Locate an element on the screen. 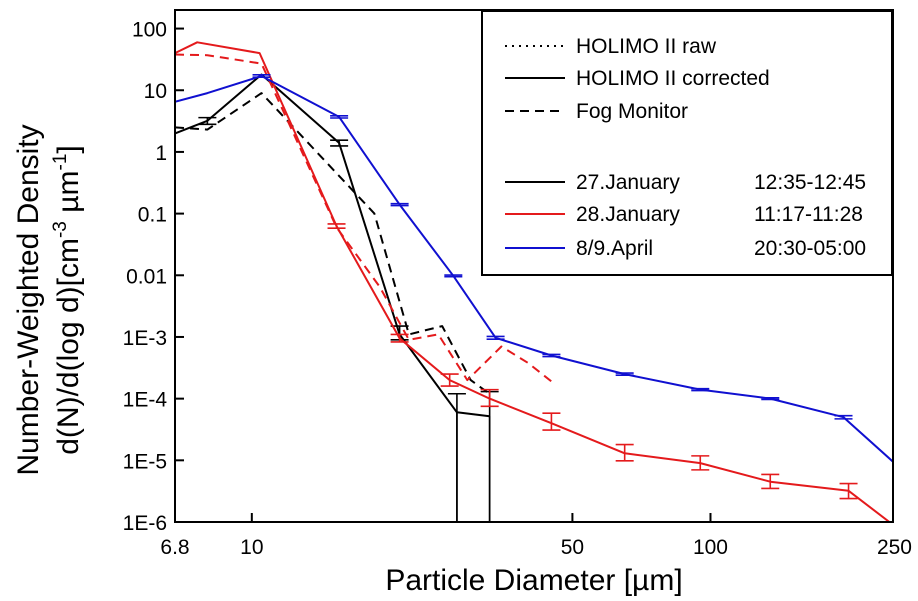 The image size is (918, 601). x-tick-label: 250 is located at coordinates (894, 547).